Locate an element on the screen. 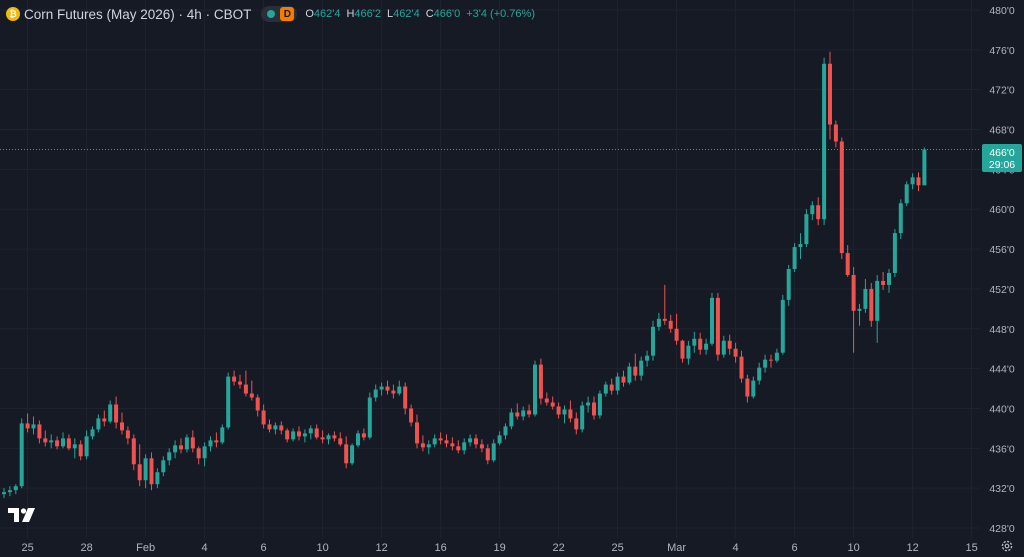  y-tick-label: 476'0 is located at coordinates (1002, 51).